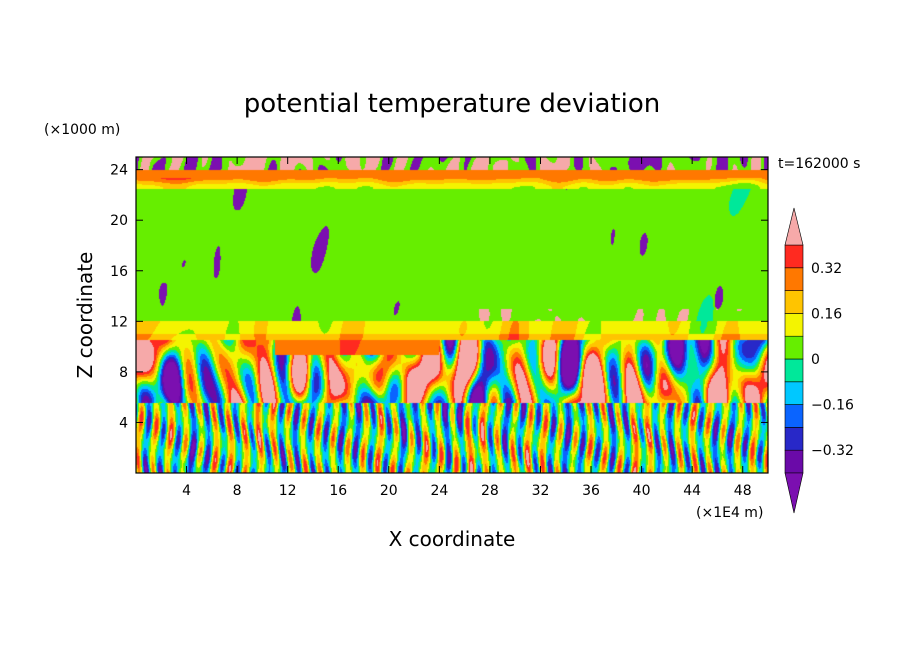 Image resolution: width=904 pixels, height=654 pixels. Describe the element at coordinates (729, 513) in the screenshot. I see `x-unit-label: (×1E4 m)` at that location.